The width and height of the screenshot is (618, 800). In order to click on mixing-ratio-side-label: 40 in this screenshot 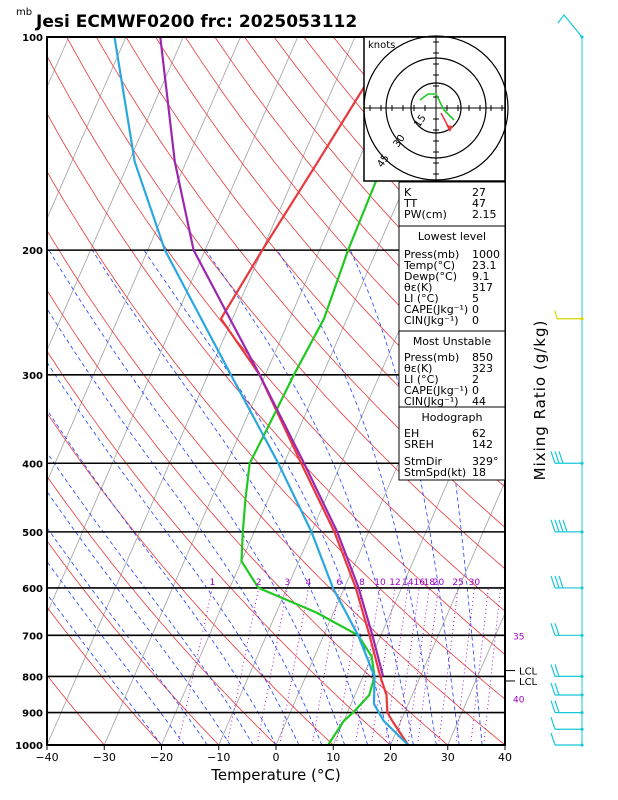, I will do `click(519, 701)`.